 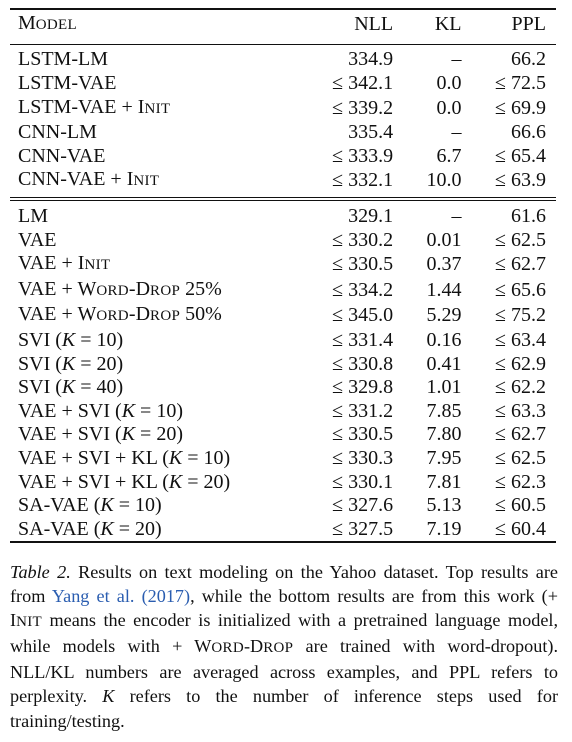 I want to click on top-rule, so click(x=283, y=9).